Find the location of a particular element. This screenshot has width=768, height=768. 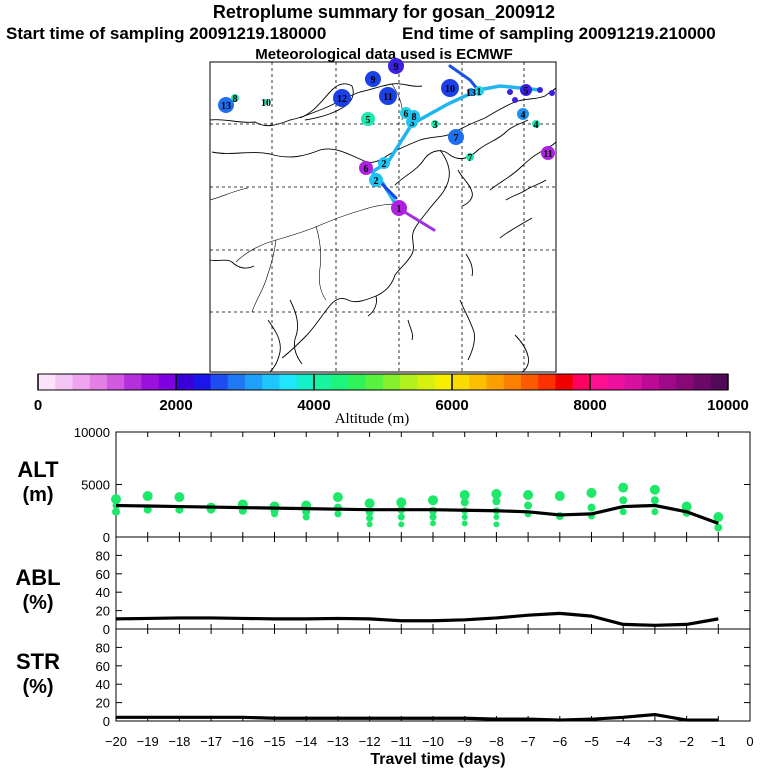

trajectory-marker-label: 12 is located at coordinates (342, 99).